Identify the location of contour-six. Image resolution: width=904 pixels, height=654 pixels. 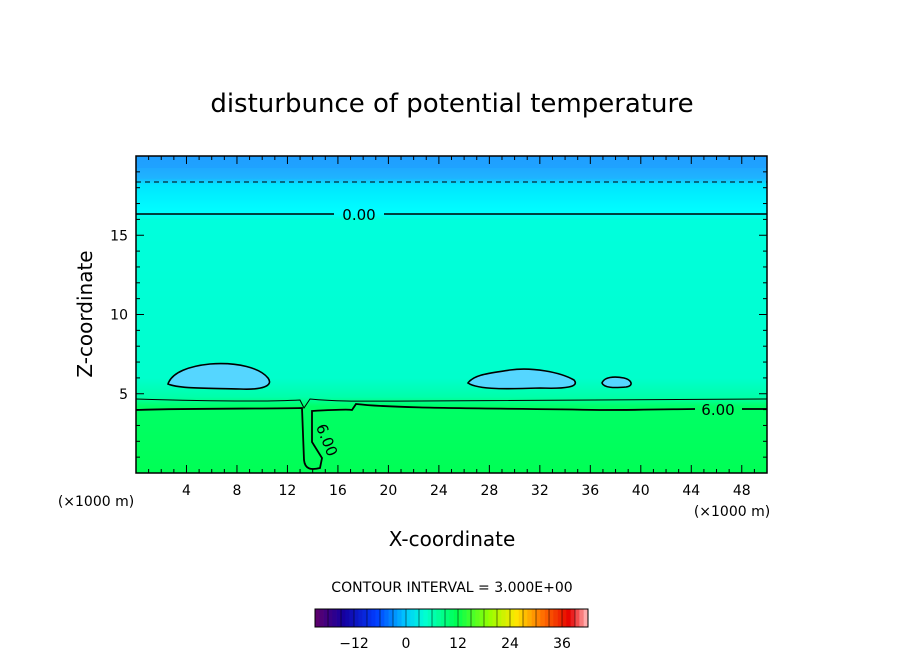
(451, 436).